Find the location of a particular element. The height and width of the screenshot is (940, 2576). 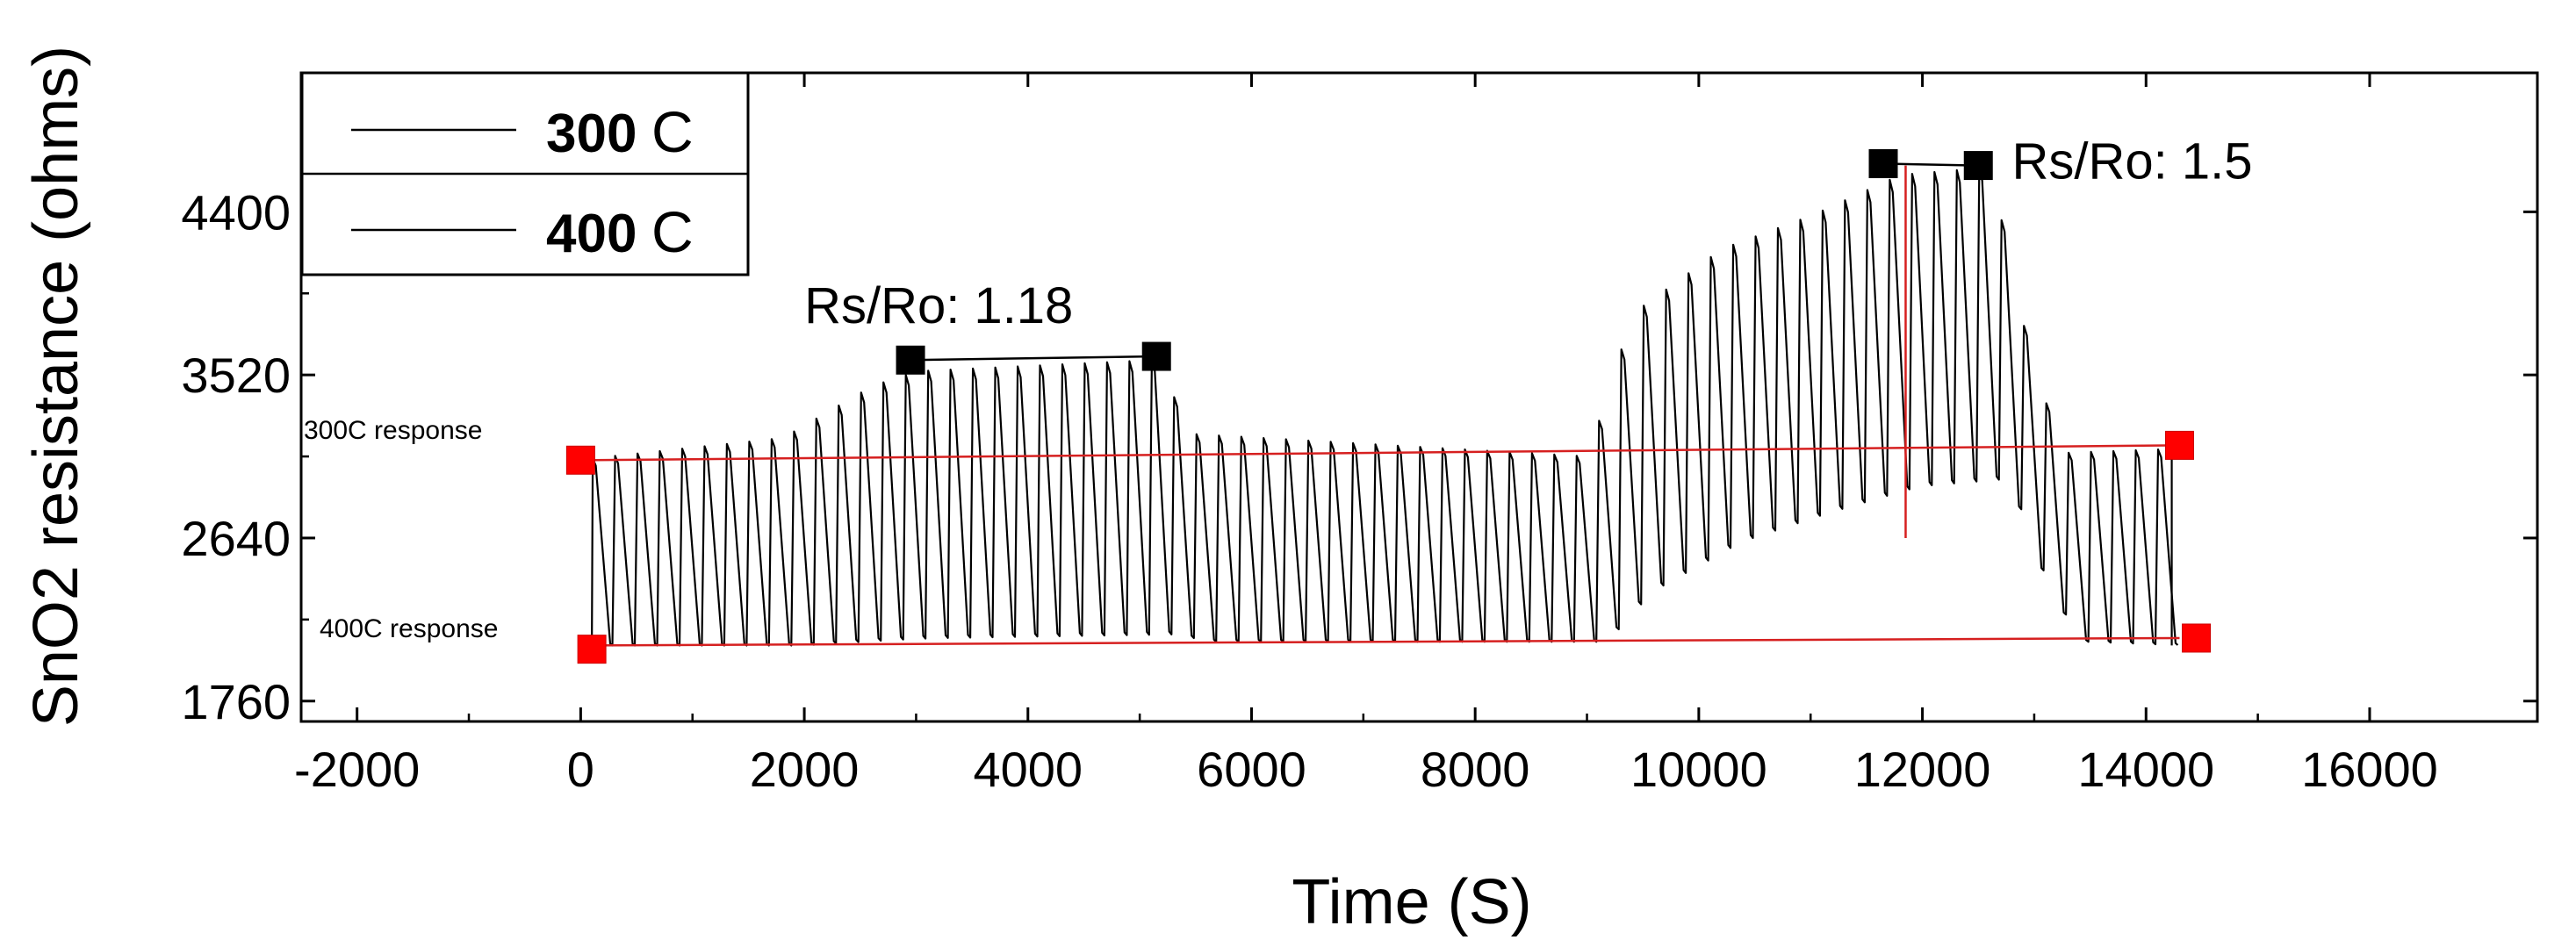

x-tick-label-6000: 6000 is located at coordinates (1251, 769).